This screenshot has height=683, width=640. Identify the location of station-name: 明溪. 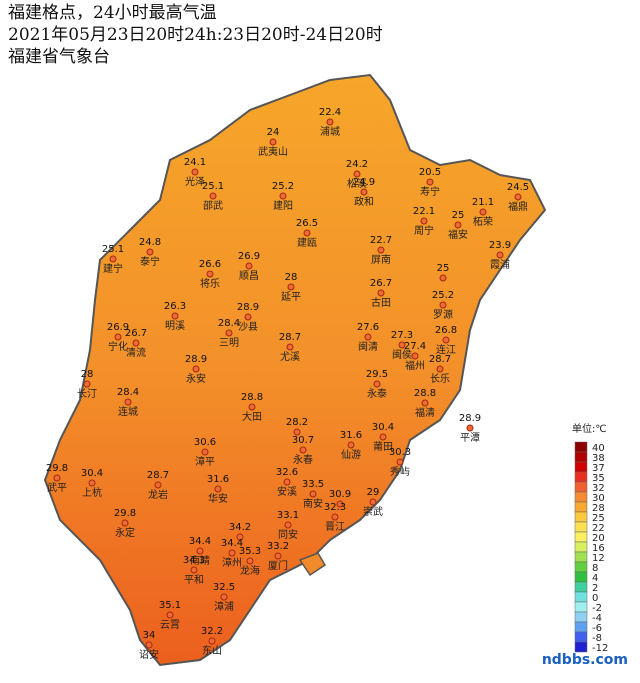
(175, 326).